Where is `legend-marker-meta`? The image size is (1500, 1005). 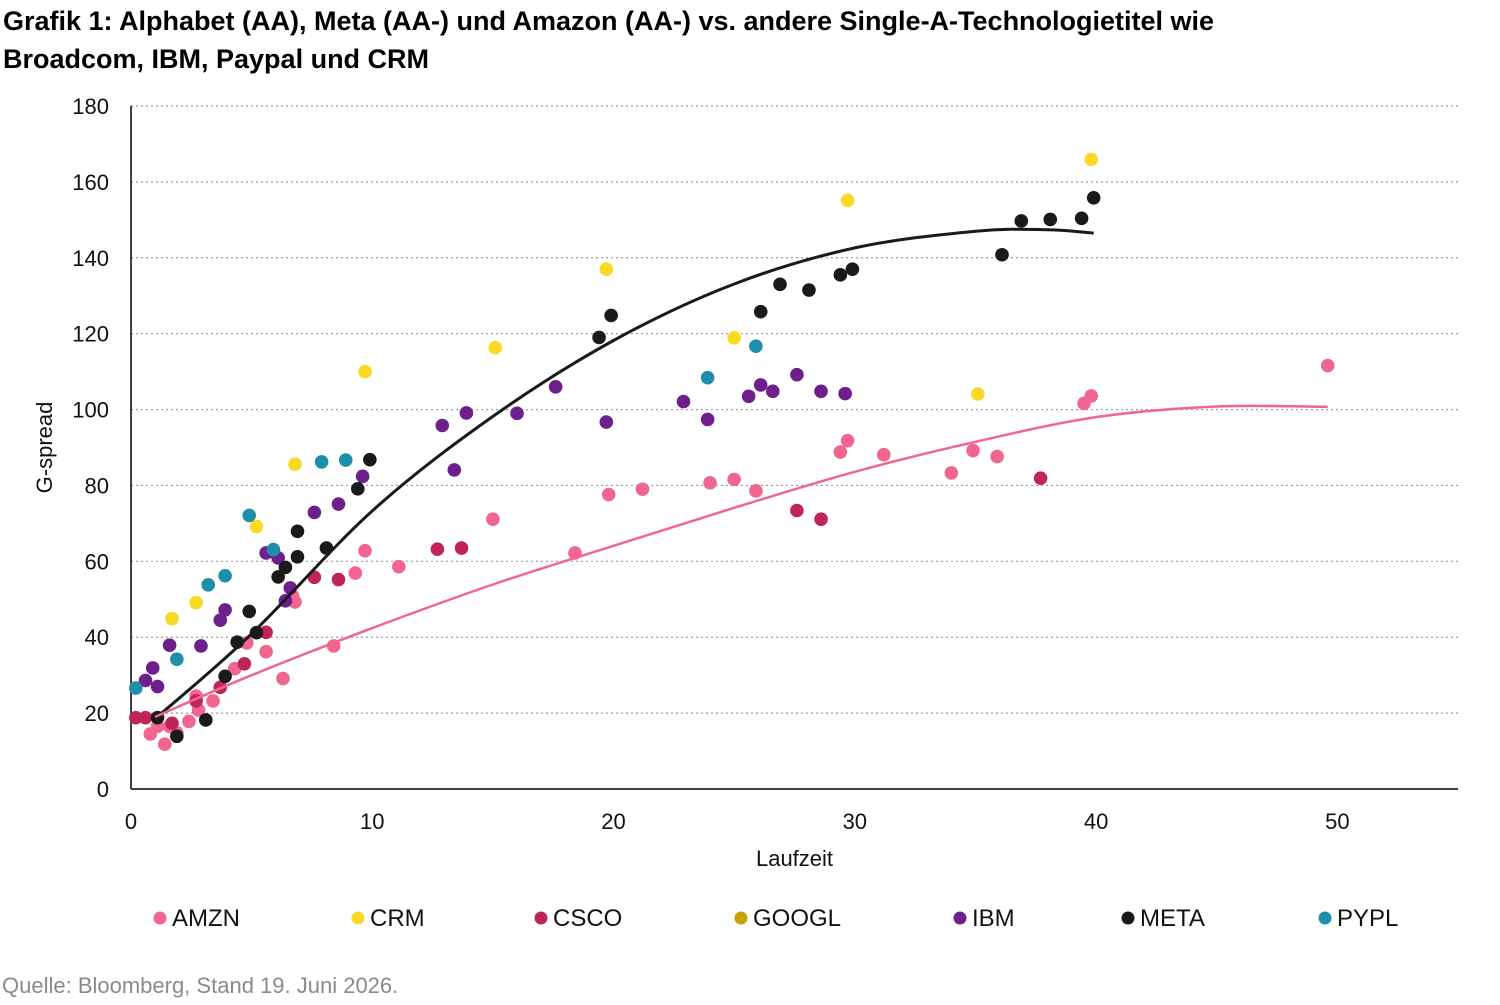 legend-marker-meta is located at coordinates (1128, 918).